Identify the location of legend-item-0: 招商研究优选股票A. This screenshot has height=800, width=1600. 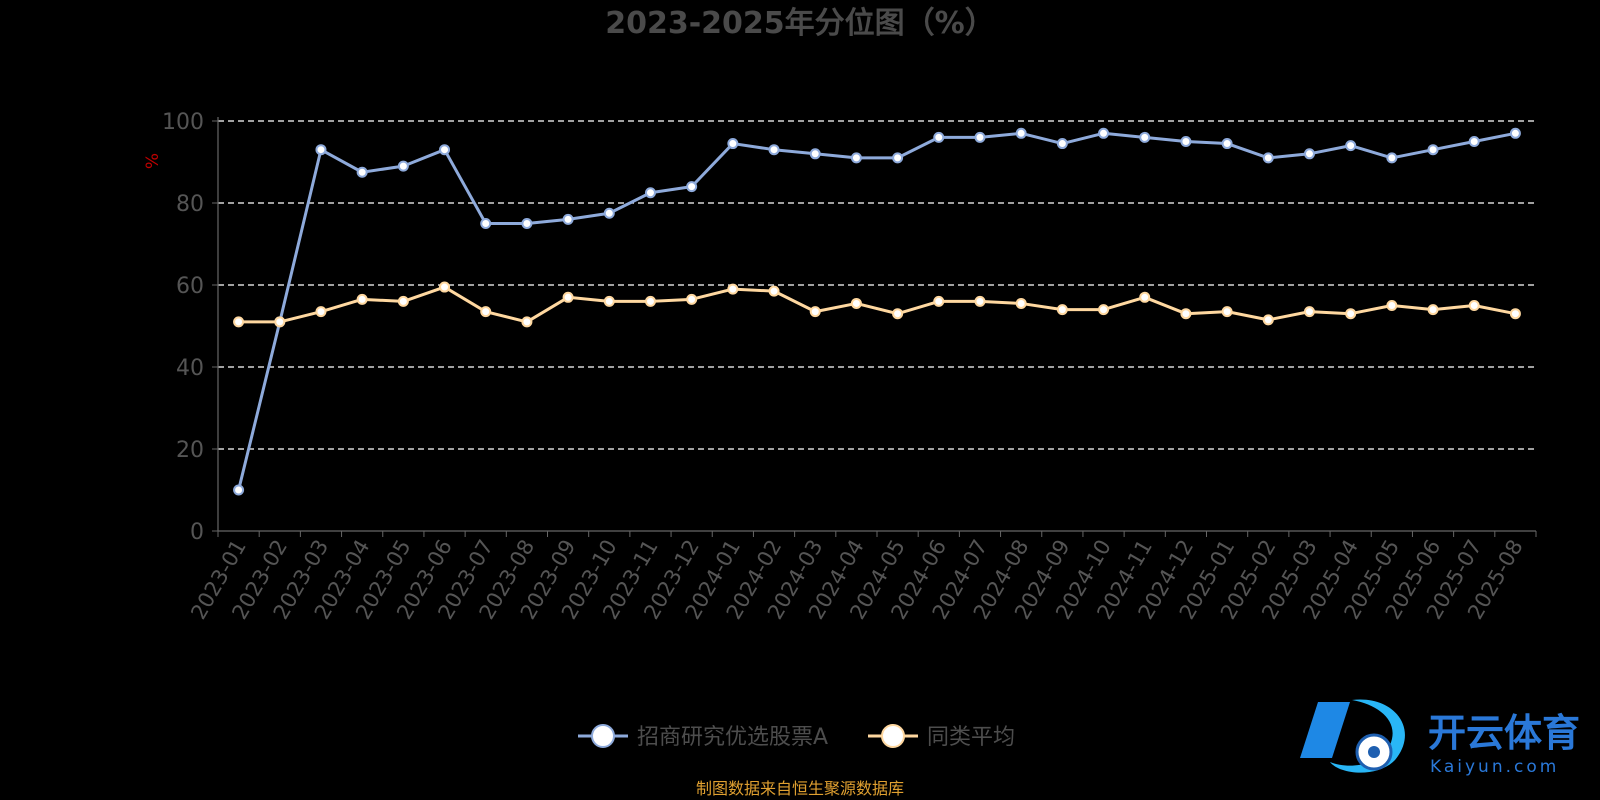
(703, 737).